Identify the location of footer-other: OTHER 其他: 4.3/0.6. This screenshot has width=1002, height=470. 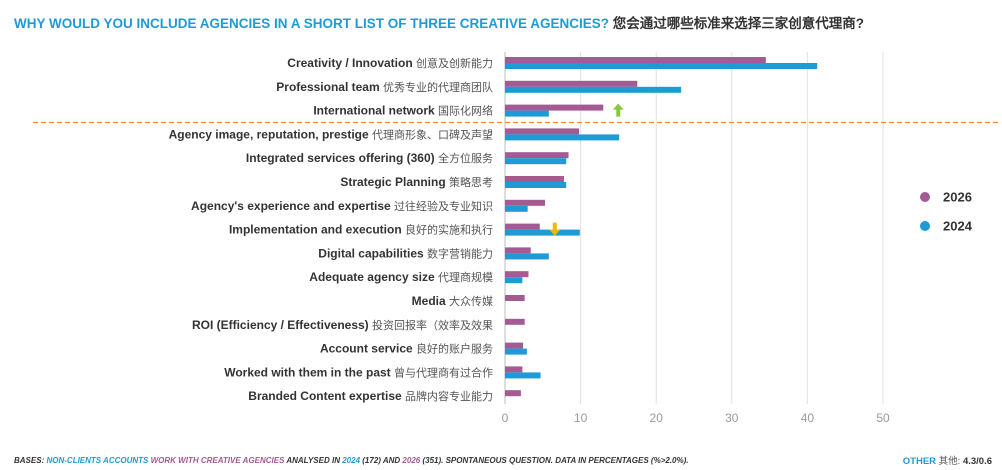
(947, 460).